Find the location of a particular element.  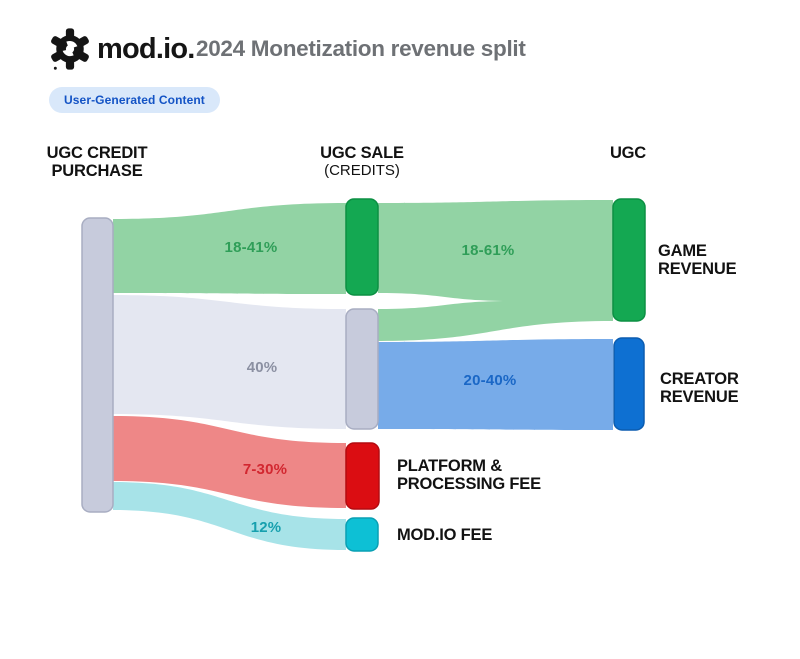

modio-logo-text: mod.io. is located at coordinates (146, 49).